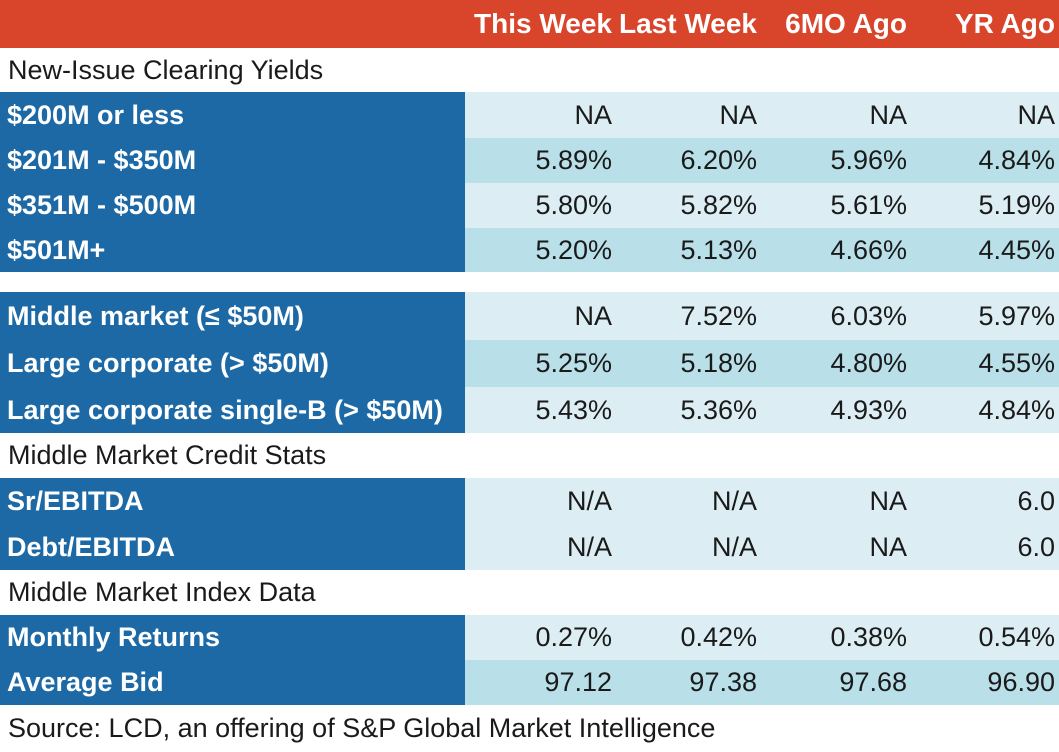  What do you see at coordinates (868, 315) in the screenshot?
I see `cell-6mo-ago: 6.03%` at bounding box center [868, 315].